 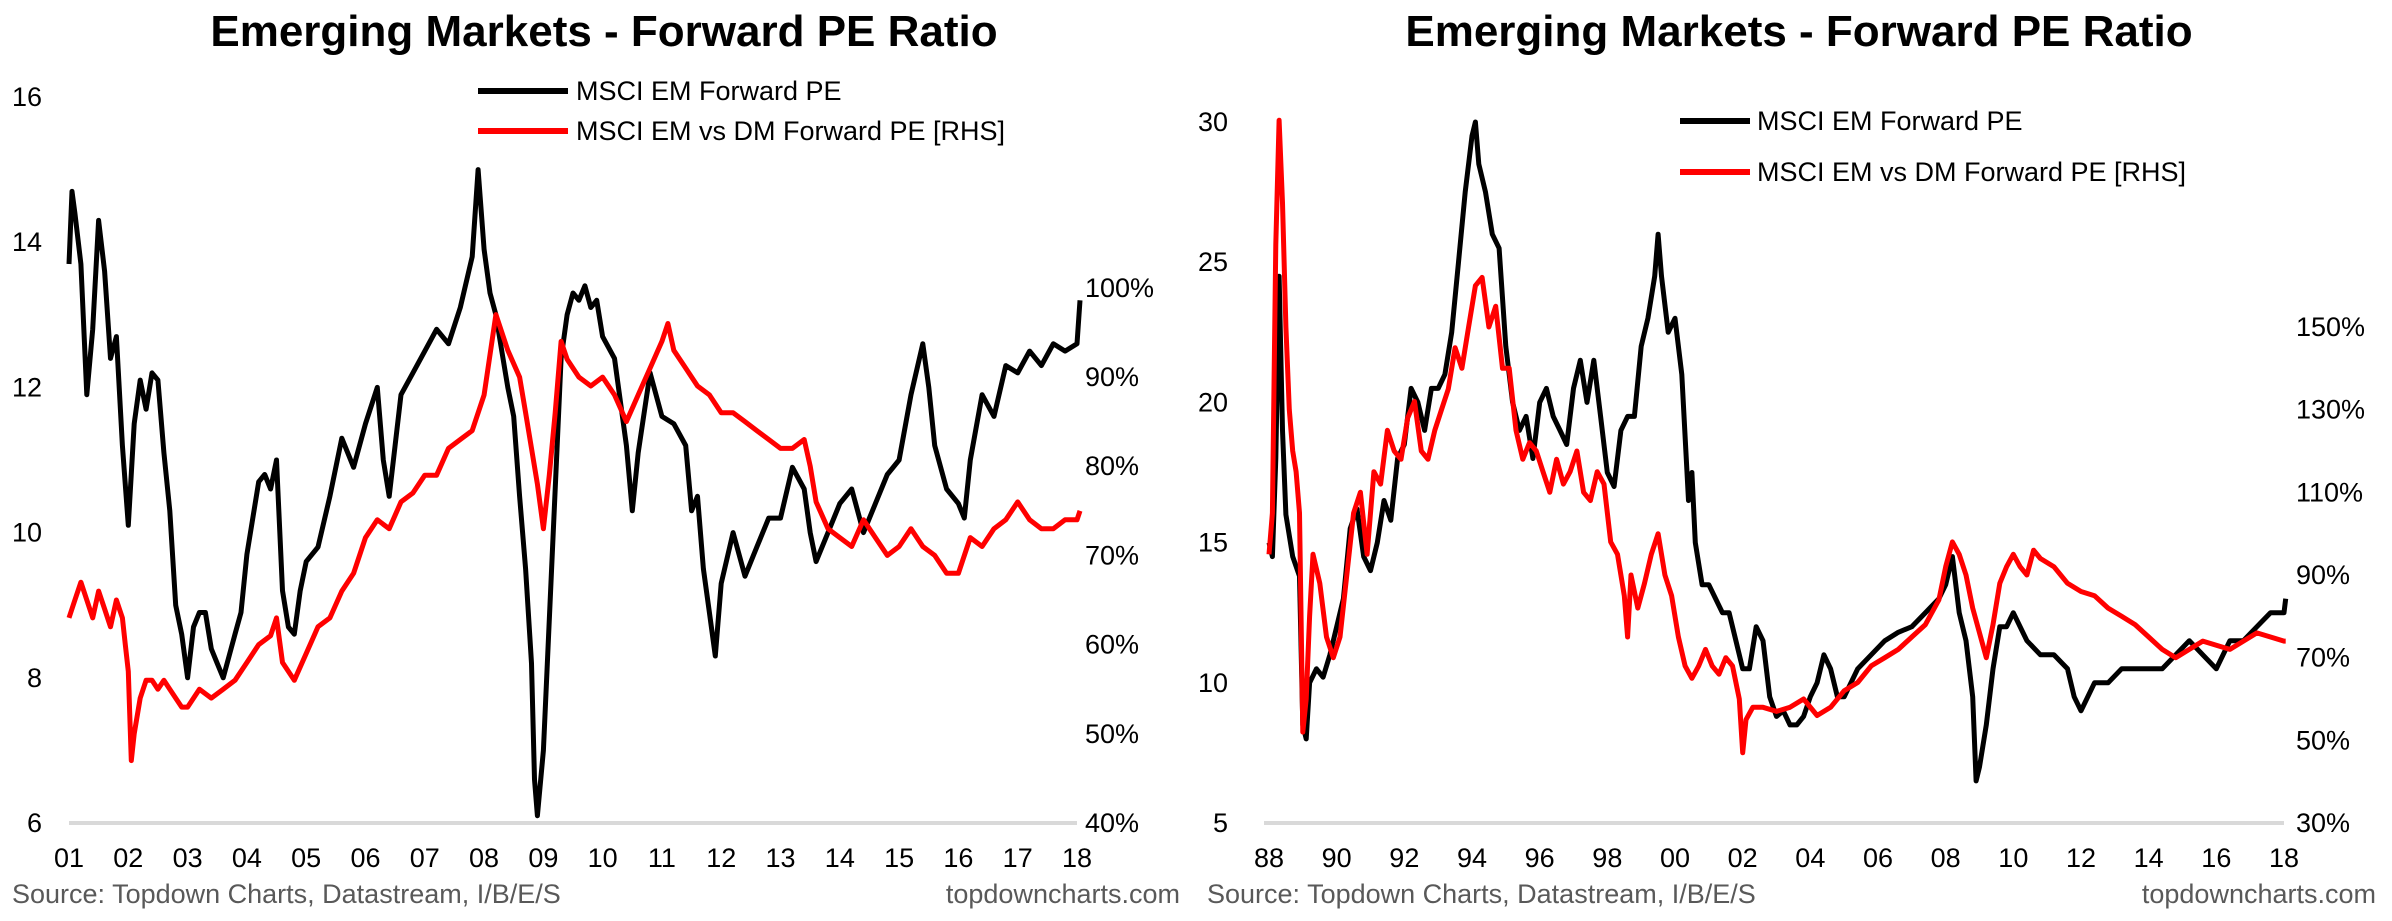 I want to click on x-tick-label: 96, so click(x=1540, y=858).